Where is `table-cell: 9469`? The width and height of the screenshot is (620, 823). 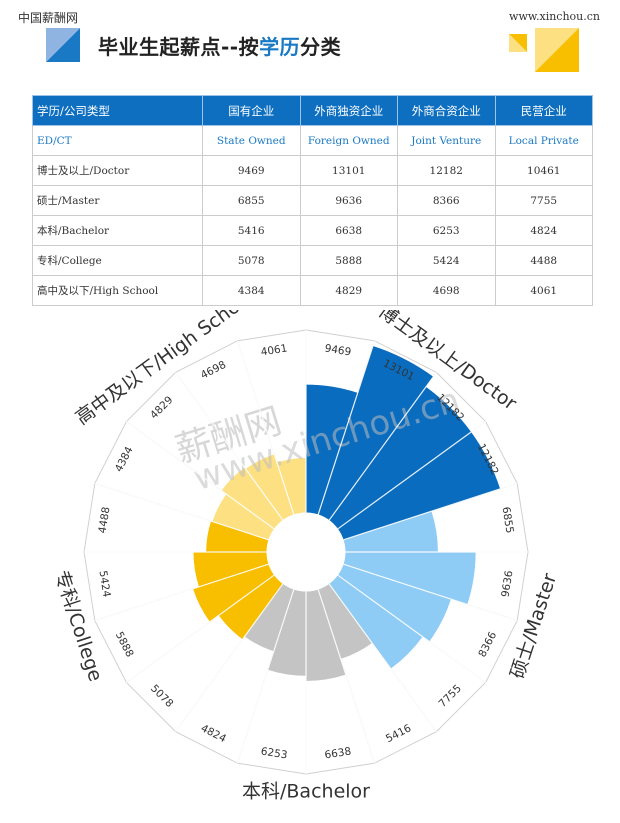 table-cell: 9469 is located at coordinates (251, 170).